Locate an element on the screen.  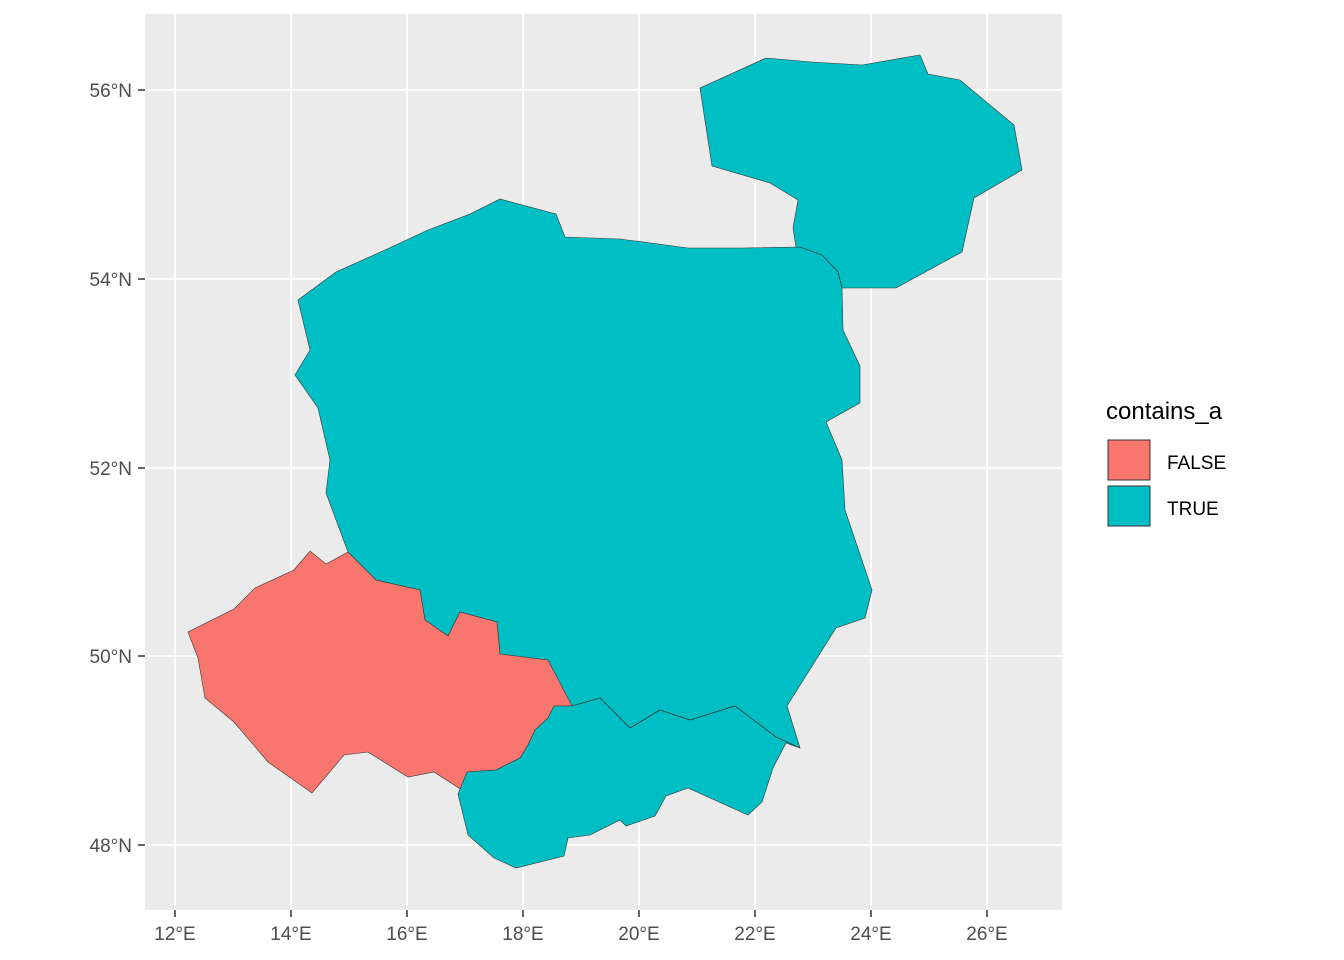
x-tick-label: 26°E is located at coordinates (986, 934).